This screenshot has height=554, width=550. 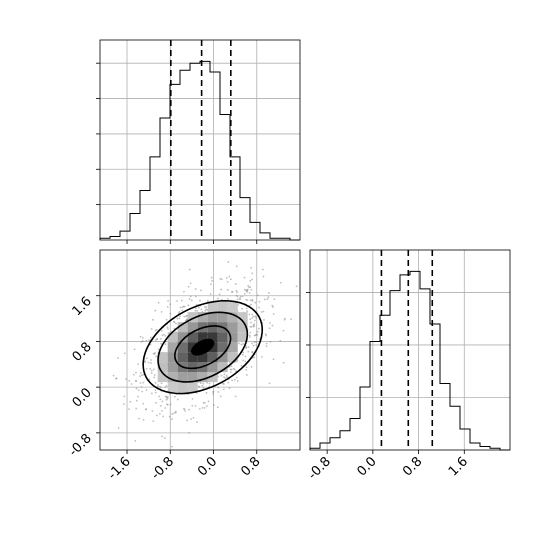 What do you see at coordinates (366, 466) in the screenshot?
I see `right-xtick-label-1: 0.0` at bounding box center [366, 466].